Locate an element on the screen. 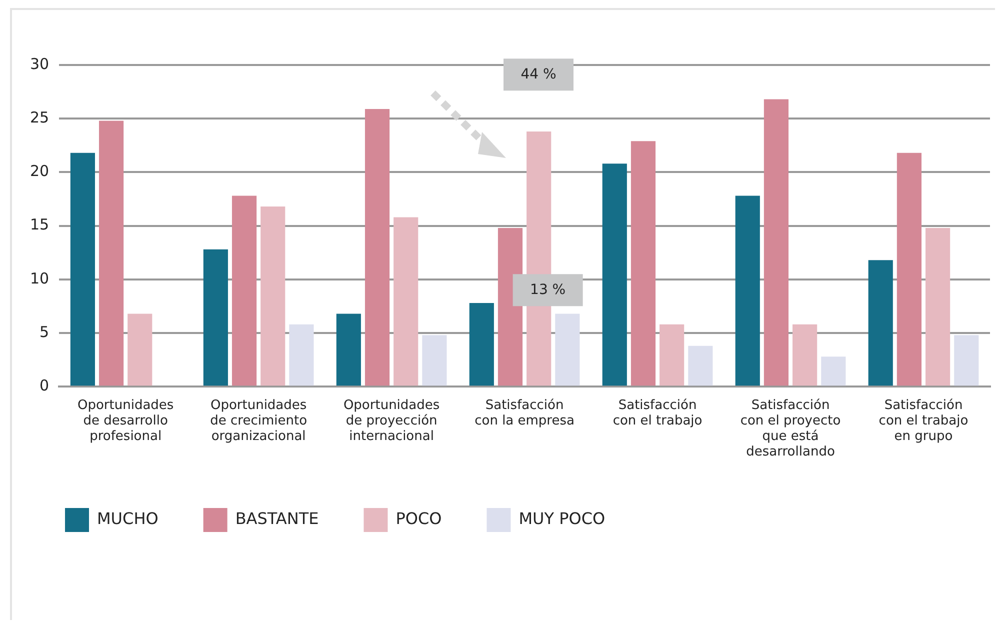  legend-label: MUCHO is located at coordinates (127, 518).